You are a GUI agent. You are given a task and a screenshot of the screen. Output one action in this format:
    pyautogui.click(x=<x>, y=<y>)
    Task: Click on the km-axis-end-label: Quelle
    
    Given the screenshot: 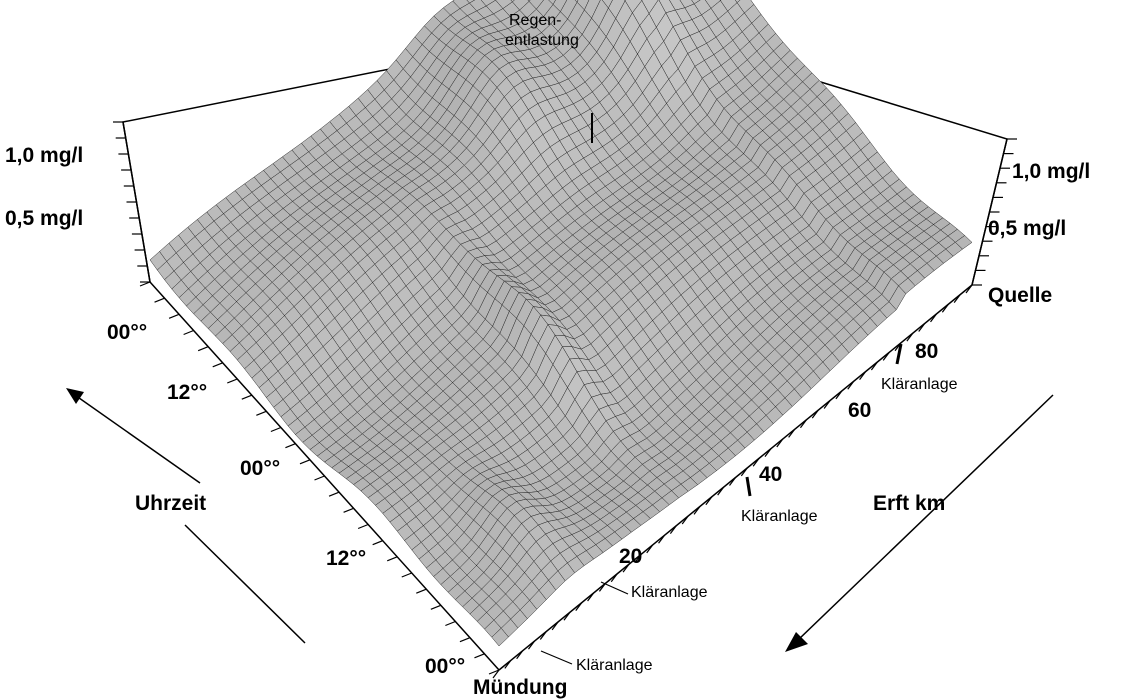 What is the action you would take?
    pyautogui.click(x=1020, y=295)
    